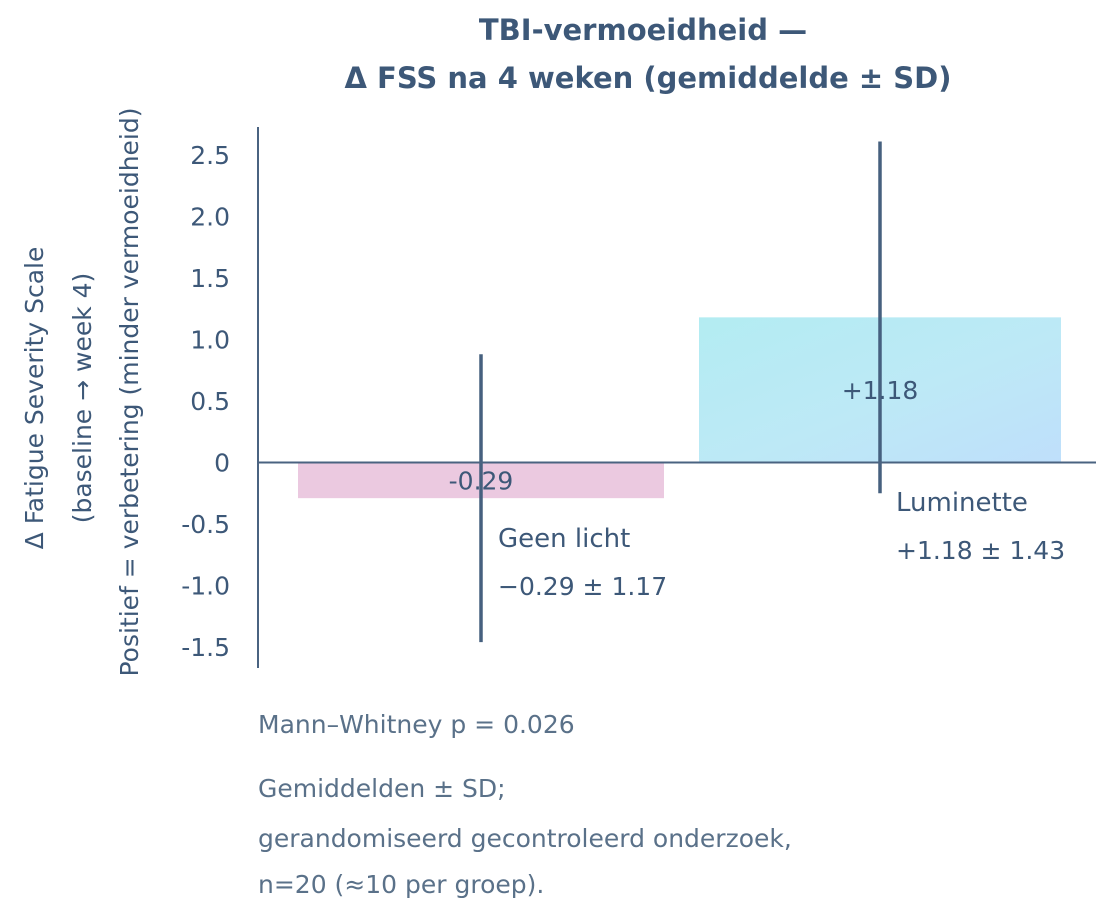 The height and width of the screenshot is (910, 1104). I want to click on note-line-2: gerandomiseerd gecontroleerd onderzoek,, so click(525, 838).